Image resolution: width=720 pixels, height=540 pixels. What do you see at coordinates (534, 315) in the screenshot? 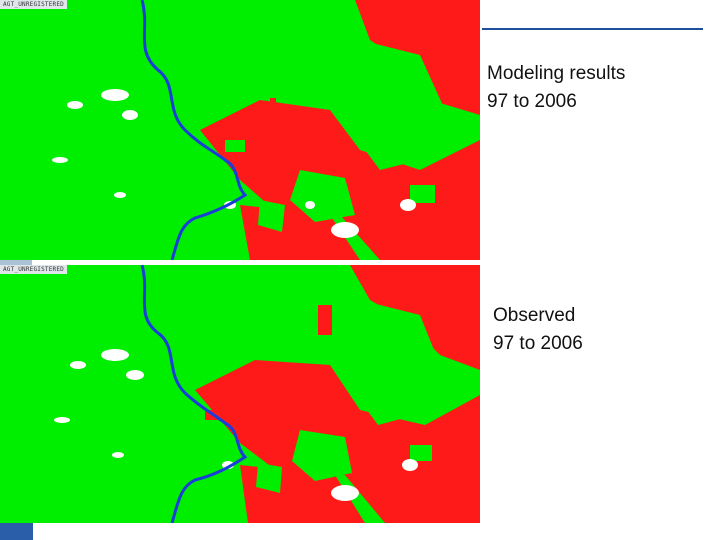
I see `caption-title: Observed` at bounding box center [534, 315].